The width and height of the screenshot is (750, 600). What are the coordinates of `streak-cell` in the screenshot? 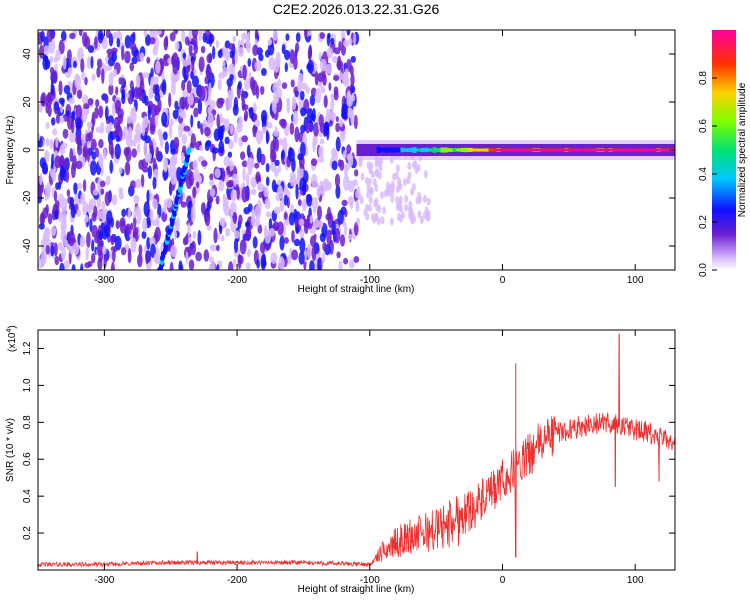 It's located at (189, 150).